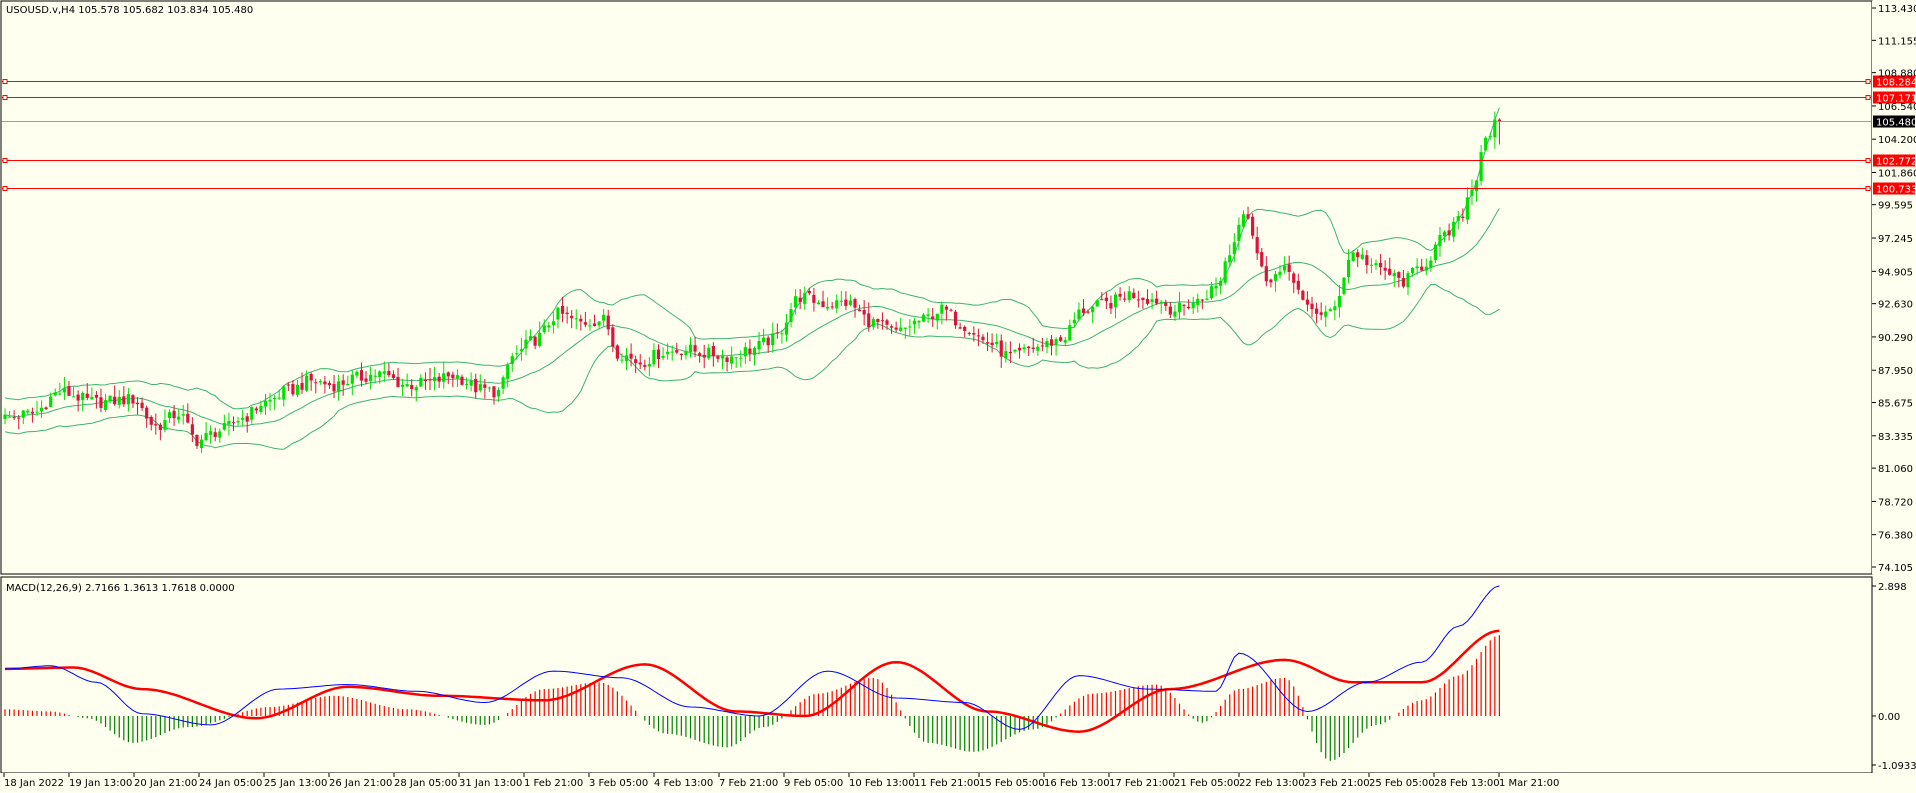 The height and width of the screenshot is (793, 1916). I want to click on time-tick-label: 26 Jan 21:00, so click(360, 783).